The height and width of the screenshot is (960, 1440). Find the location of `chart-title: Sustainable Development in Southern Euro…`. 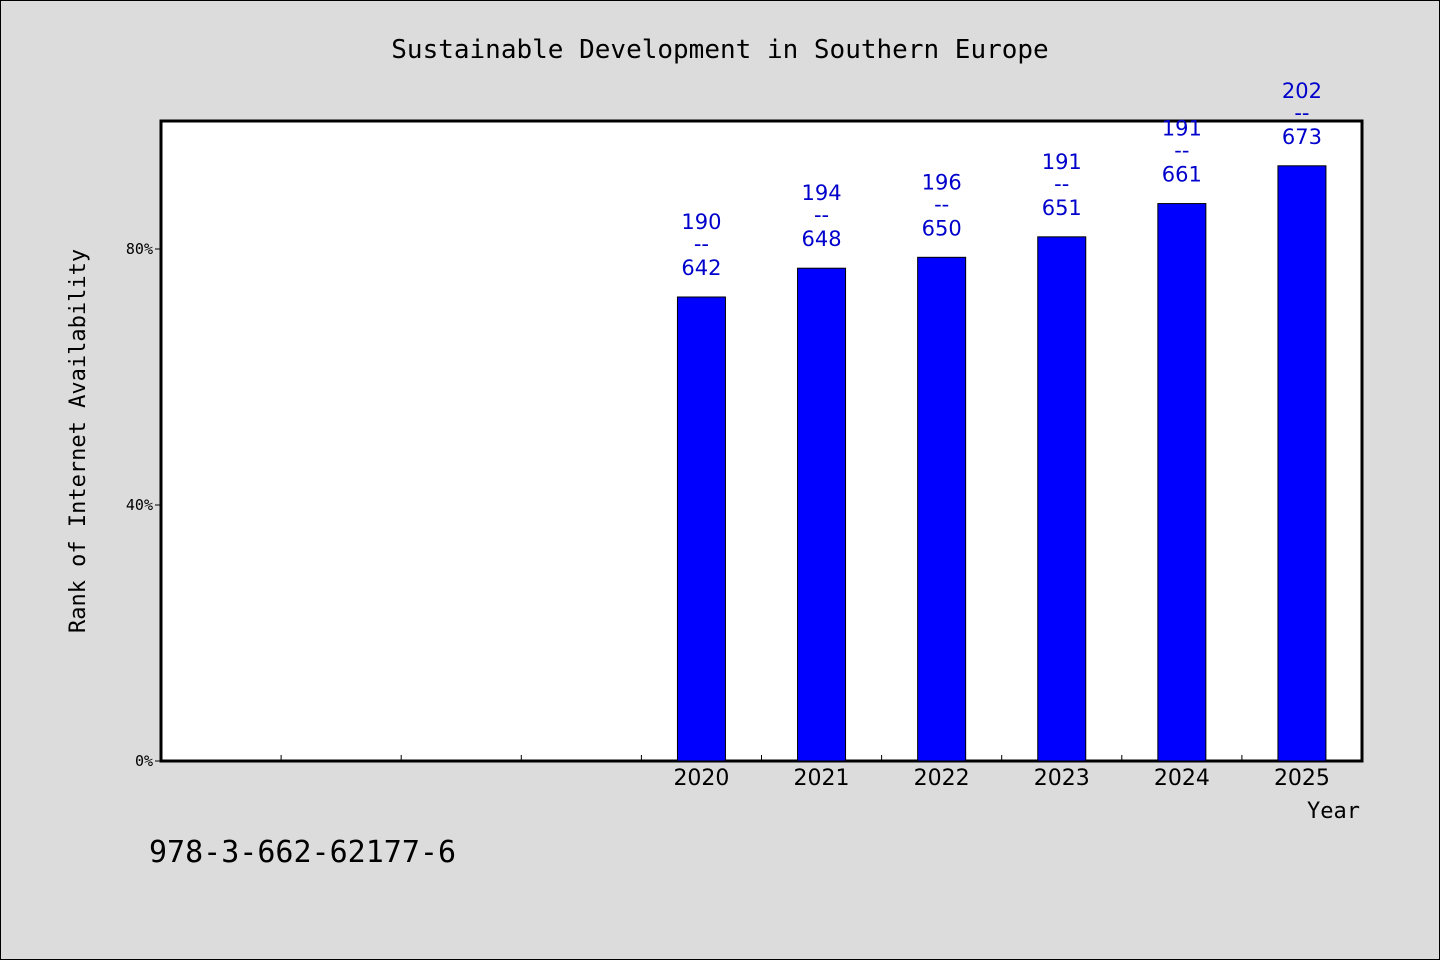

chart-title: Sustainable Development in Southern Euro… is located at coordinates (720, 50).